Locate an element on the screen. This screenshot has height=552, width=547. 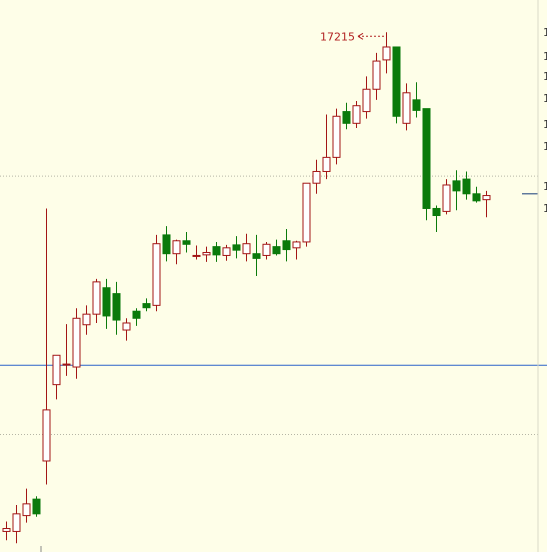
high-marker-label: 17215 is located at coordinates (337, 36).